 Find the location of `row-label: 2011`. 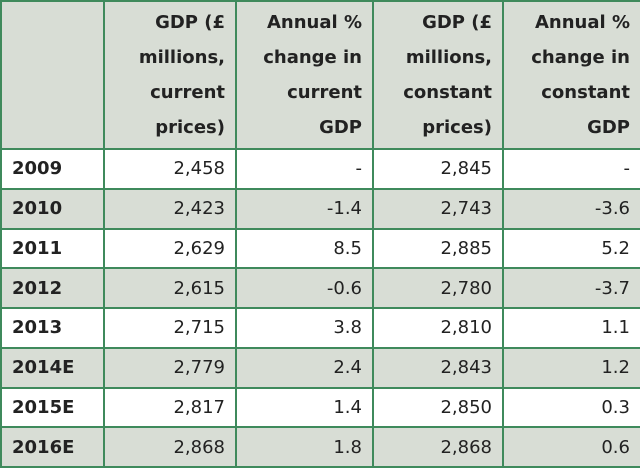

row-label: 2011 is located at coordinates (52, 248).